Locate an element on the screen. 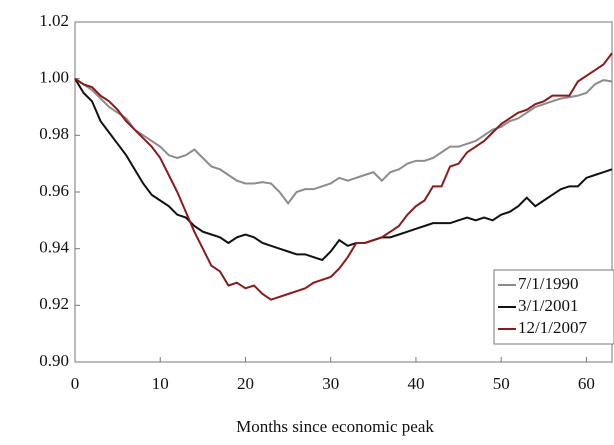  y-tick-label: 0.92 is located at coordinates (54, 303).